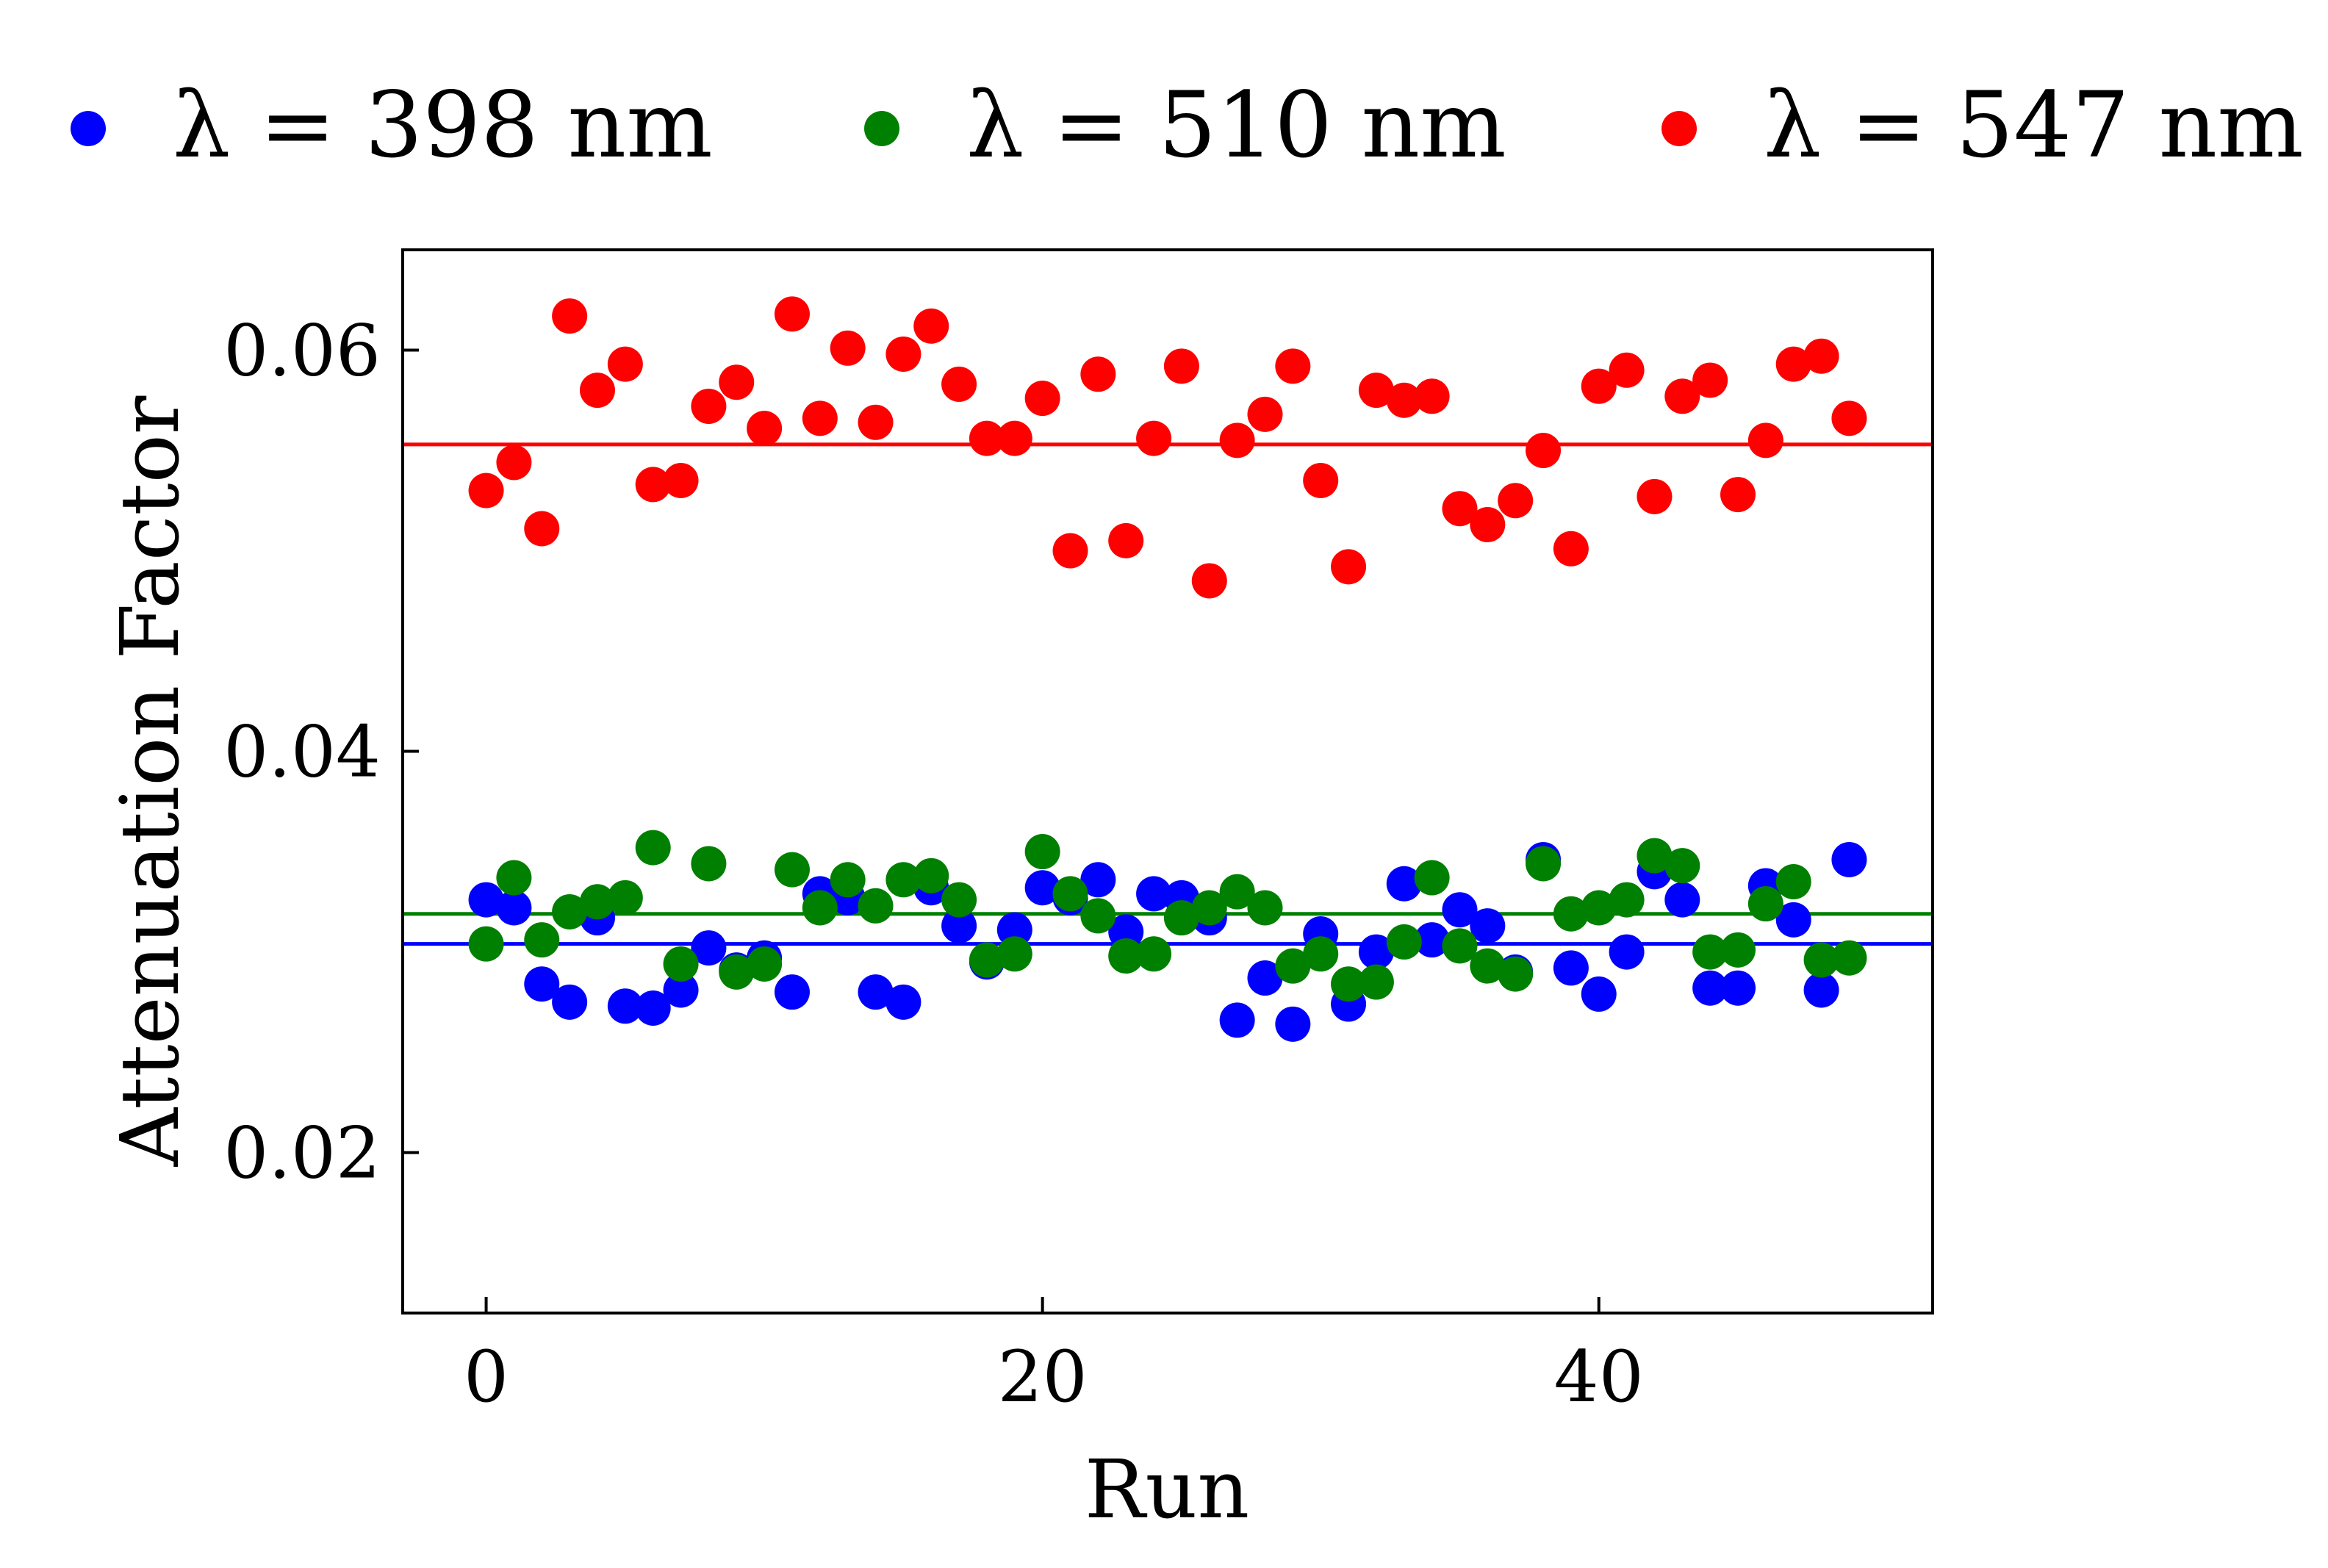 Image resolution: width=2328 pixels, height=1568 pixels. I want to click on legend-item-510: λ = 510 nm, so click(1185, 126).